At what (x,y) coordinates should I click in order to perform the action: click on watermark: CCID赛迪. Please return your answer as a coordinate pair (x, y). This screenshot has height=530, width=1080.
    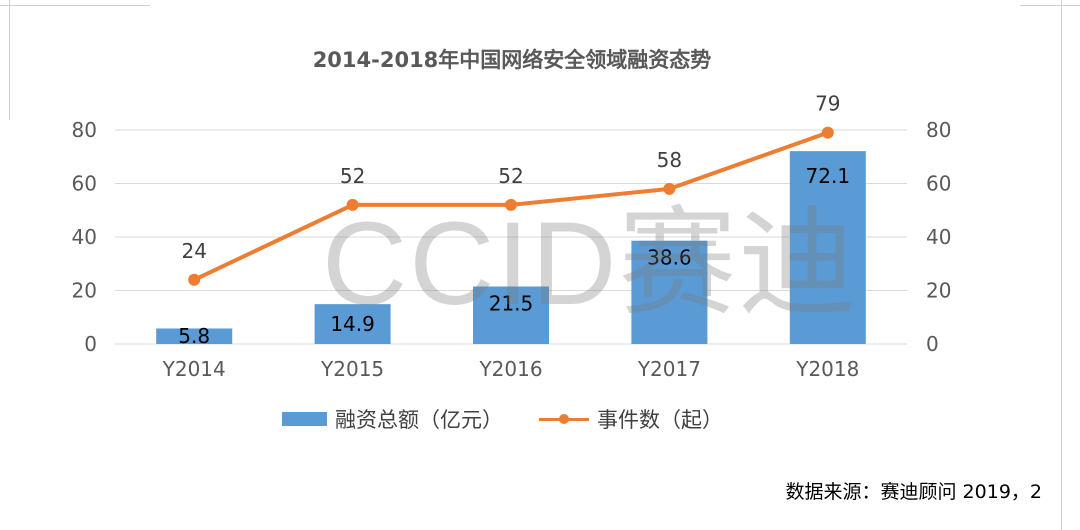
    Looking at the image, I should click on (590, 264).